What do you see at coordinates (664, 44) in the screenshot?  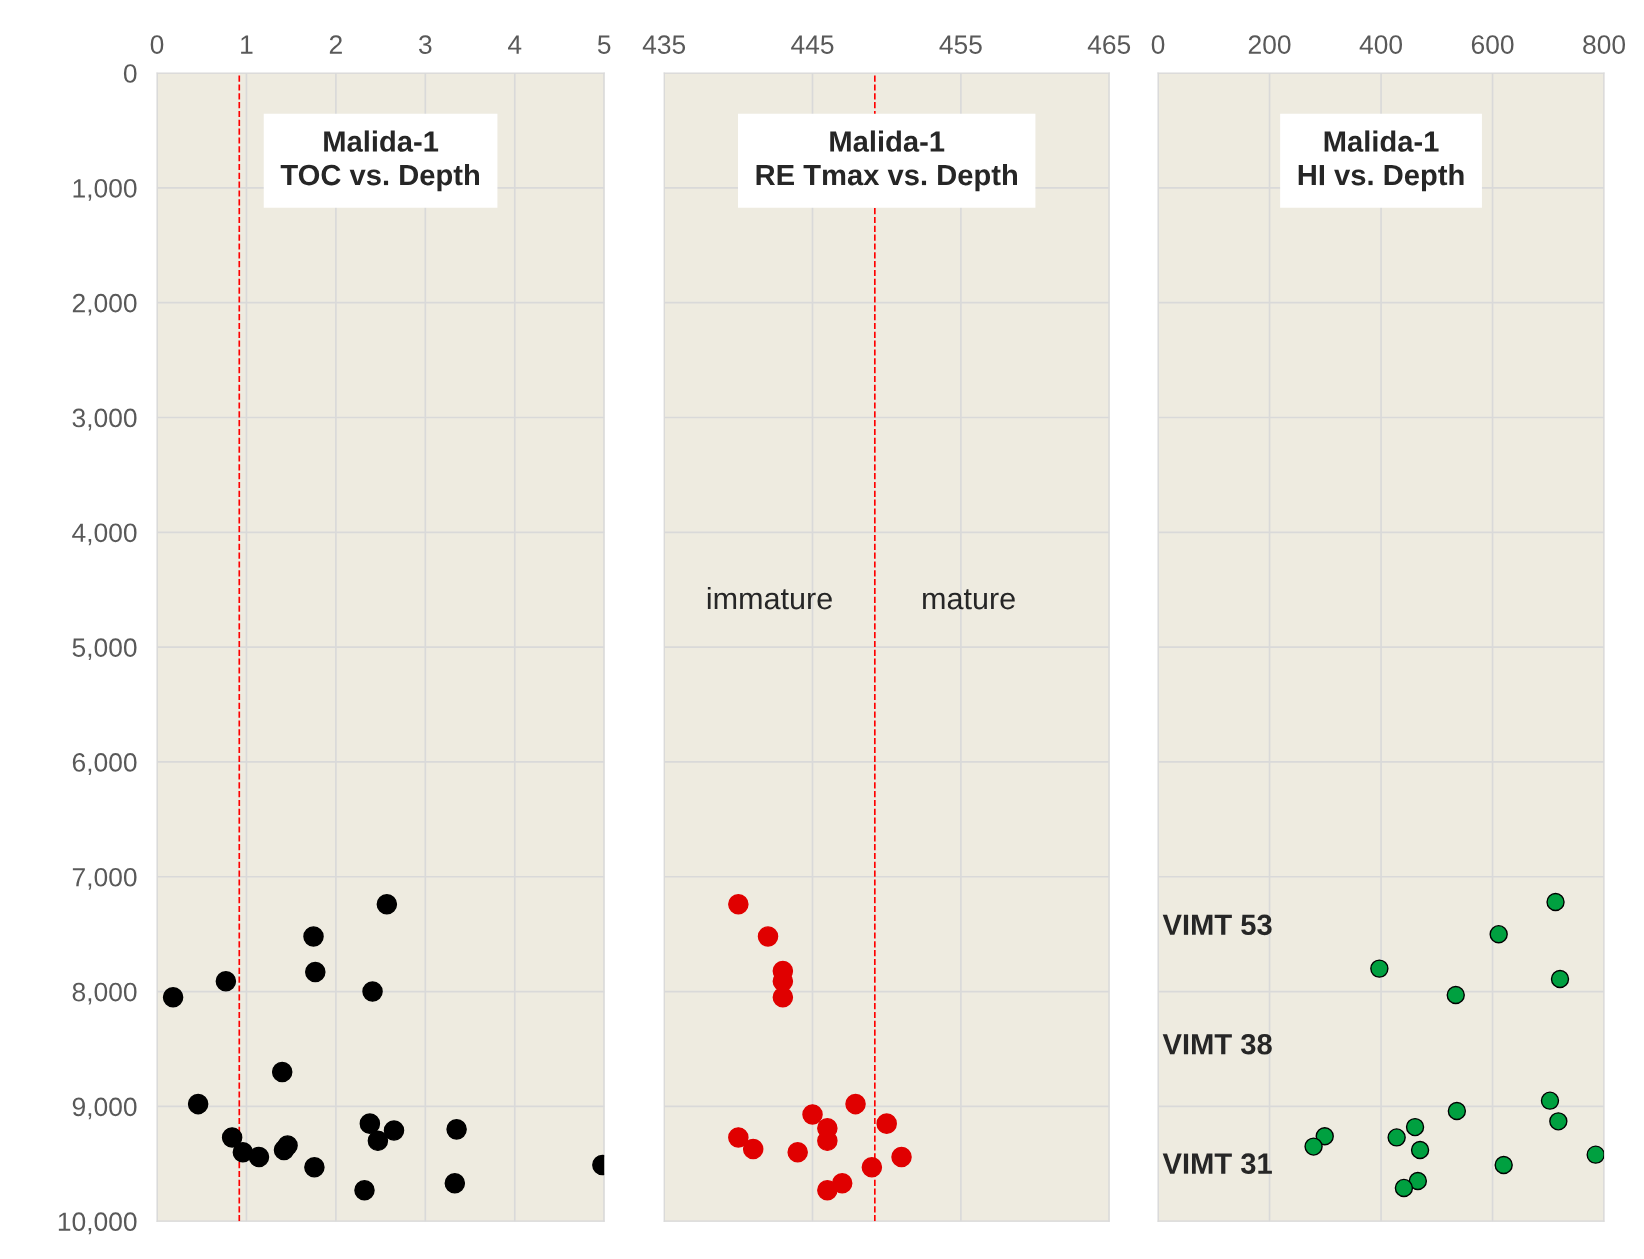 I see `x-tick-label: 435` at bounding box center [664, 44].